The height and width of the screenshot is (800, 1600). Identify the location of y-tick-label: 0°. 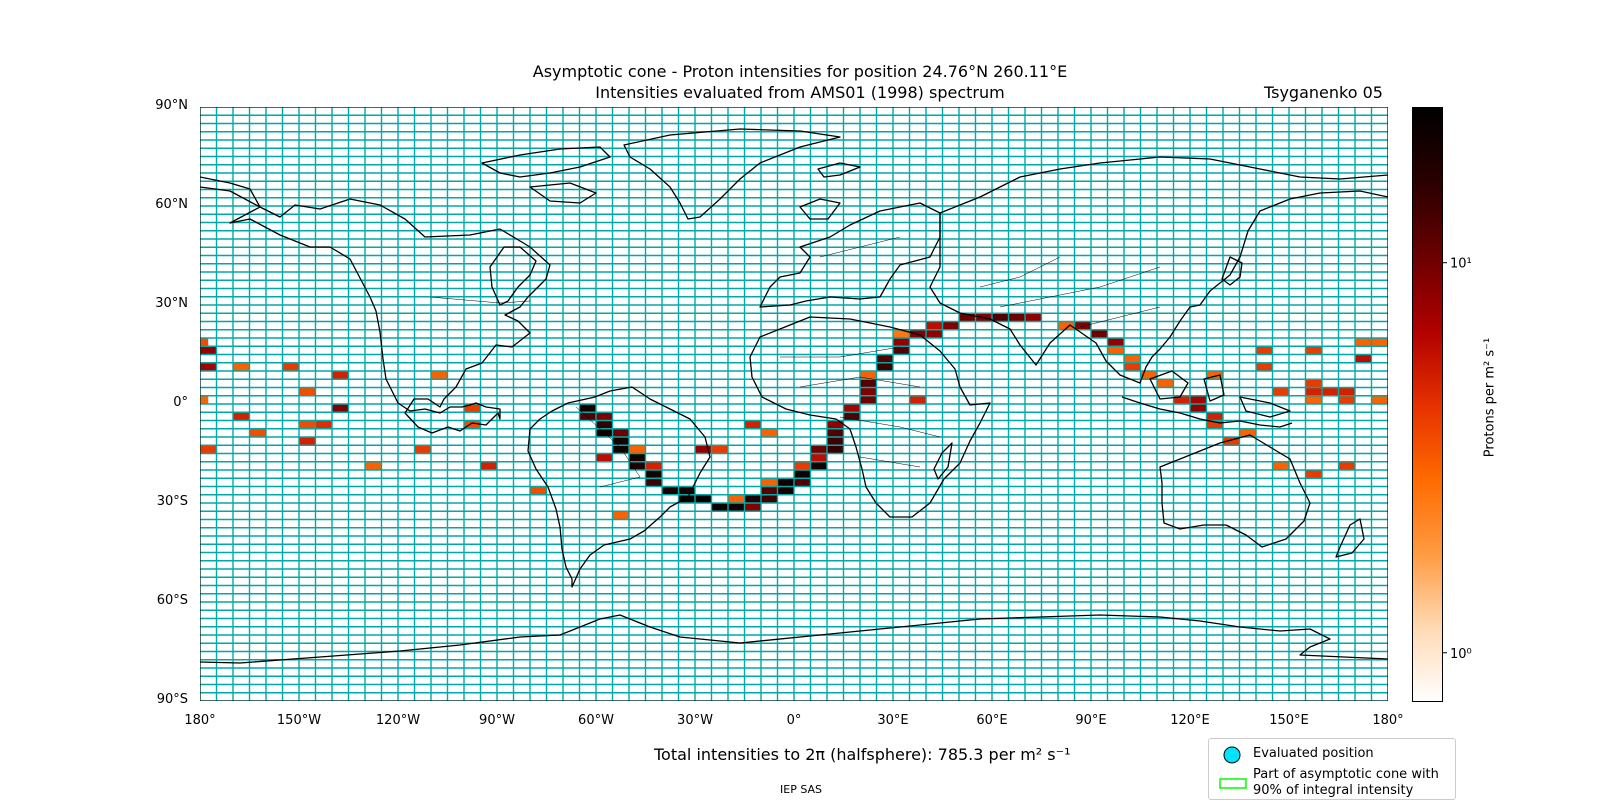
(180, 402).